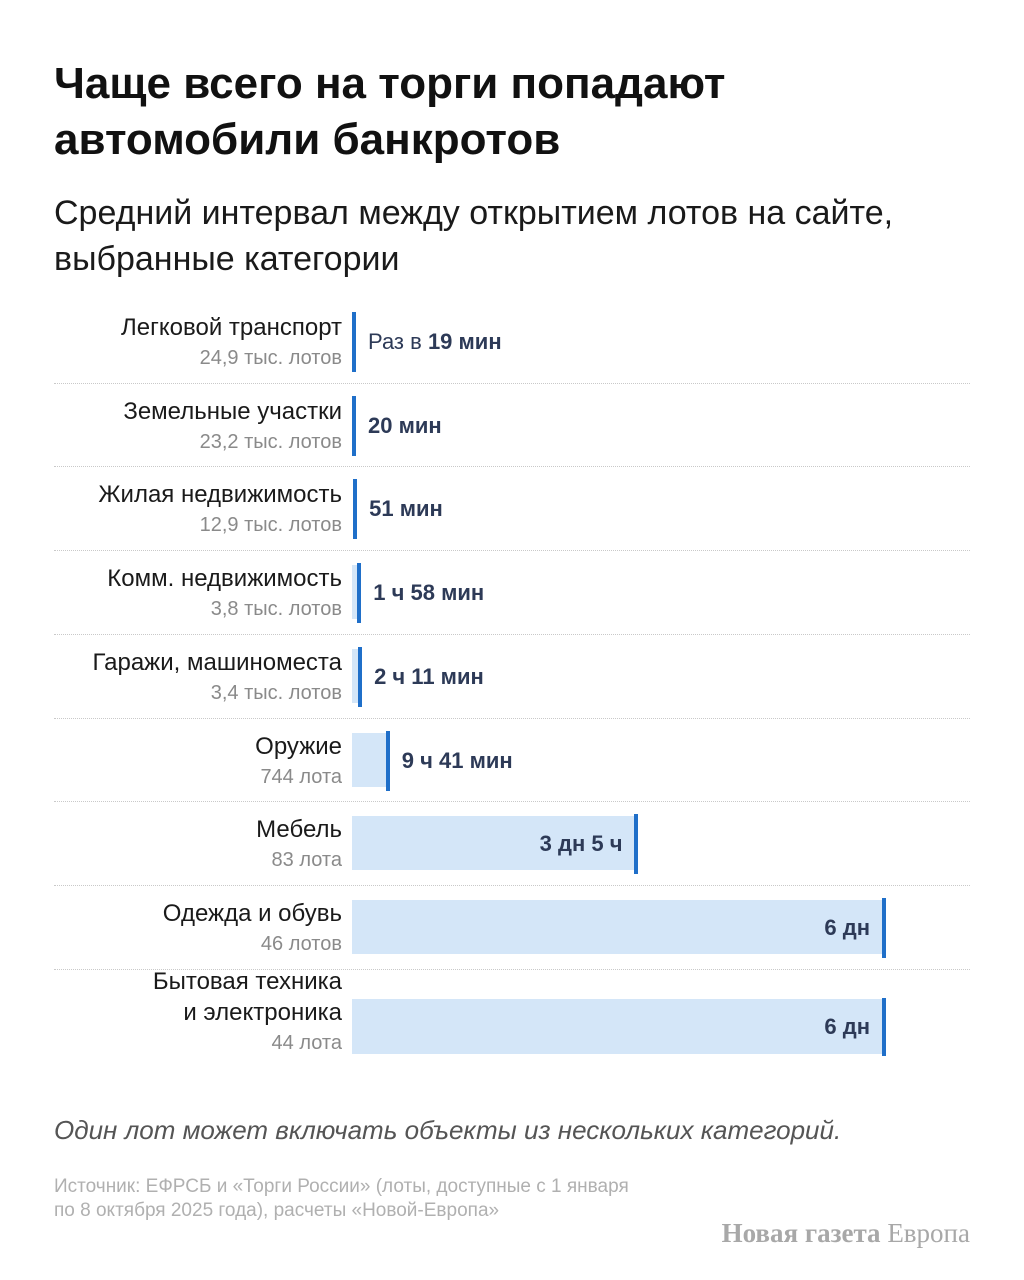  I want to click on category-label-block: Мебель 83 лота, so click(182, 844).